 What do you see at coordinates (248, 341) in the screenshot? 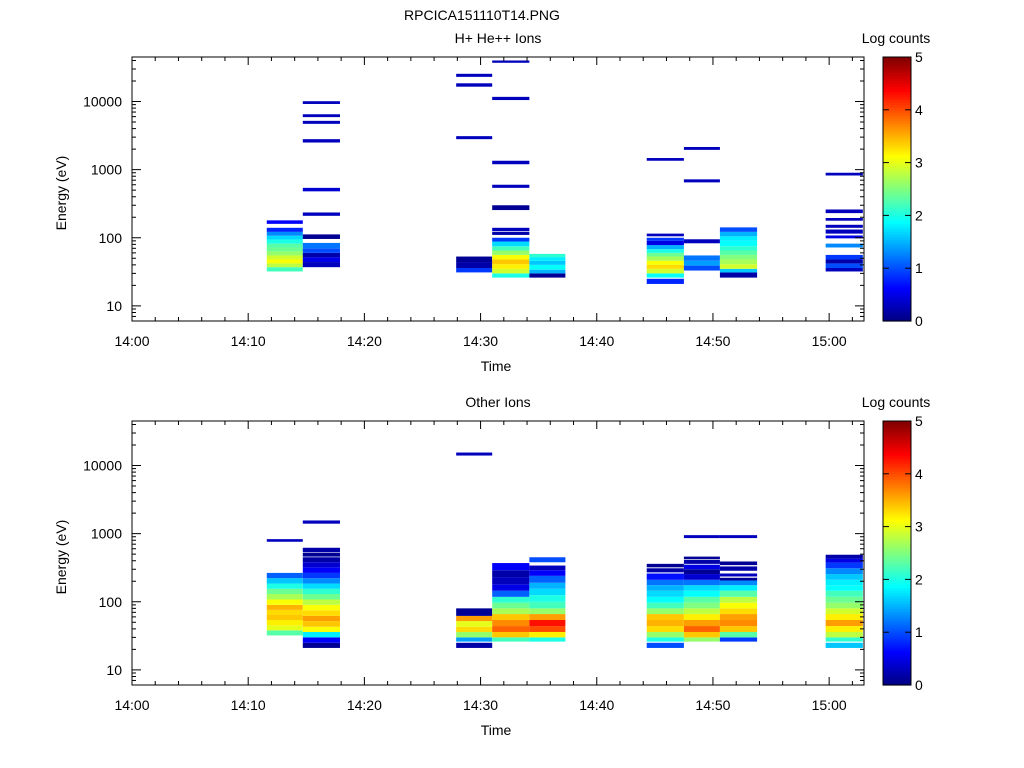
I see `x-tick-label: 14:10` at bounding box center [248, 341].